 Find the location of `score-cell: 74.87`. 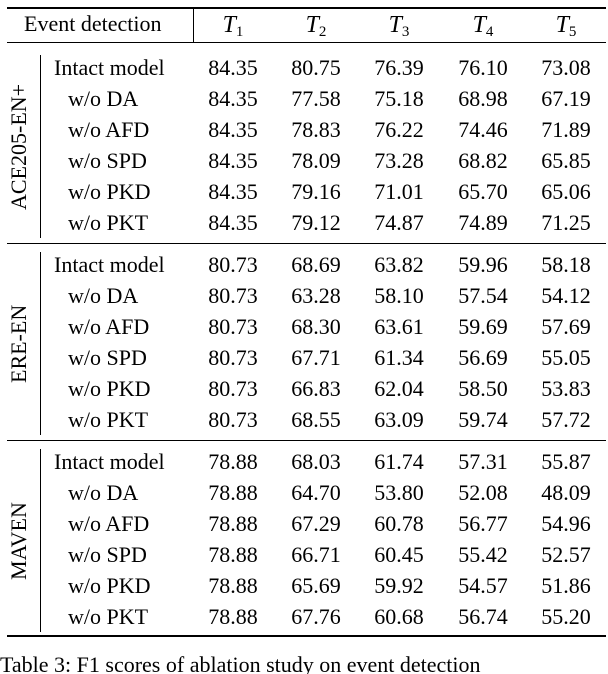

score-cell: 74.87 is located at coordinates (399, 222).